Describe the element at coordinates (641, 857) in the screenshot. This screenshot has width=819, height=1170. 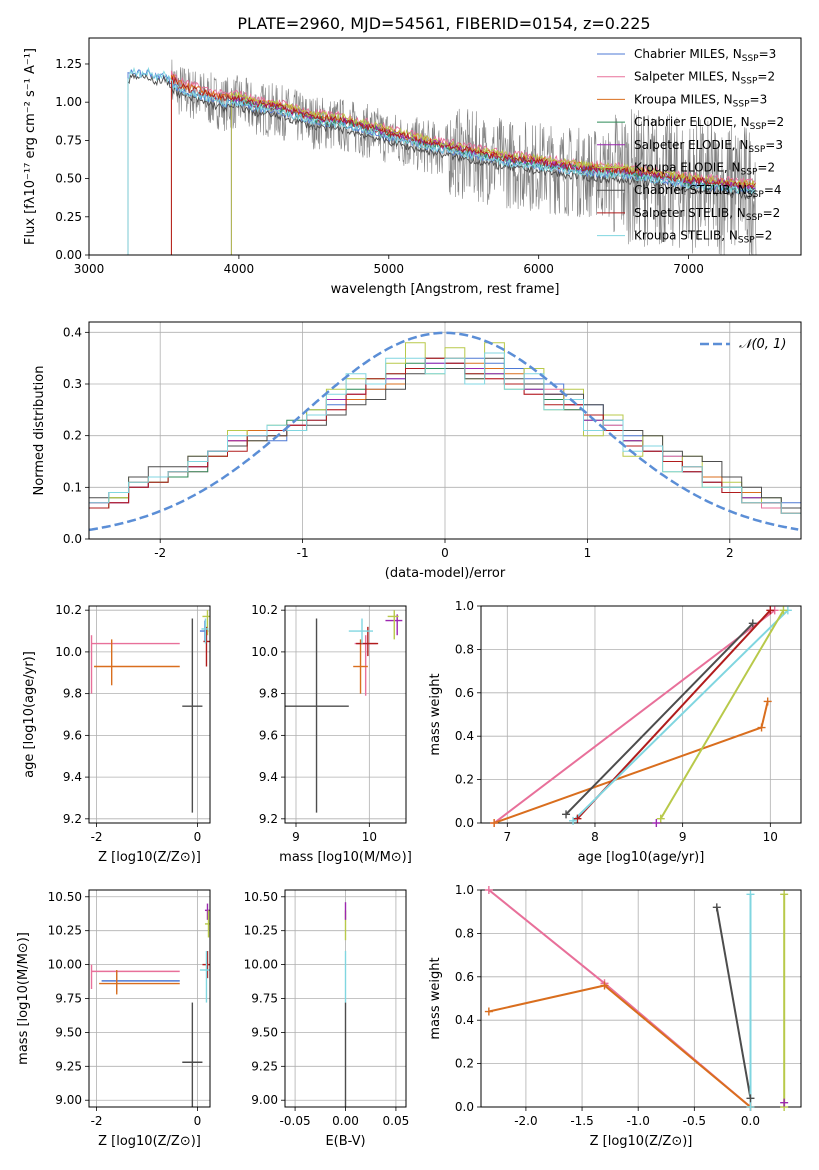
I see `x-axis-label: age [log10(age/yr)]` at that location.